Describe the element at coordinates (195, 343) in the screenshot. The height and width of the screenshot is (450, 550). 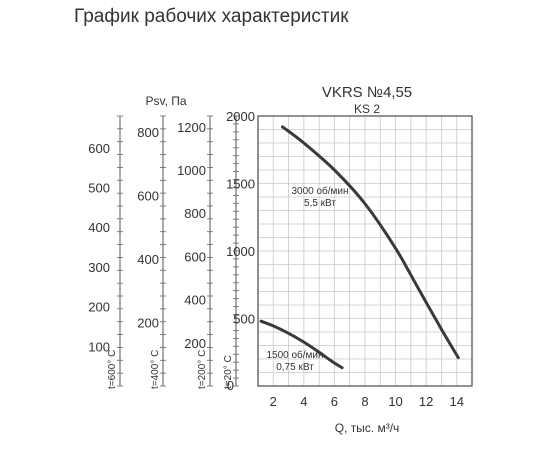
I see `secondary-axis-3-tick-label: 200` at that location.